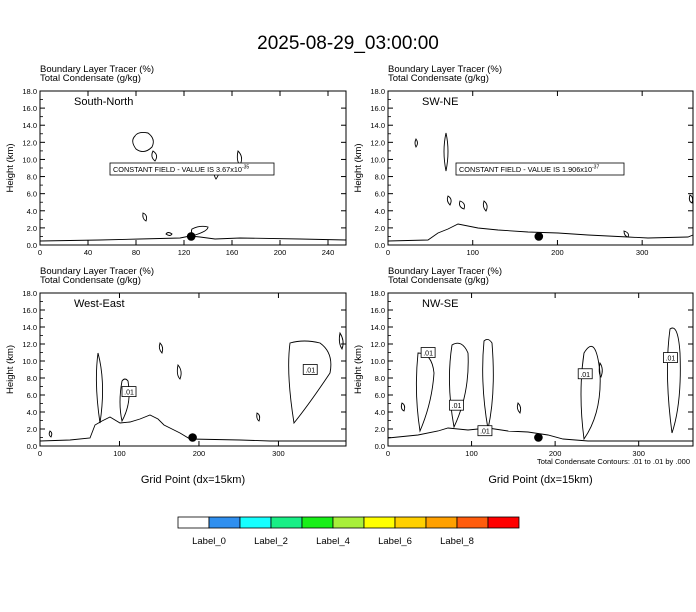 This screenshot has width=696, height=612. What do you see at coordinates (88, 252) in the screenshot?
I see `x-tick-label: 40` at bounding box center [88, 252].